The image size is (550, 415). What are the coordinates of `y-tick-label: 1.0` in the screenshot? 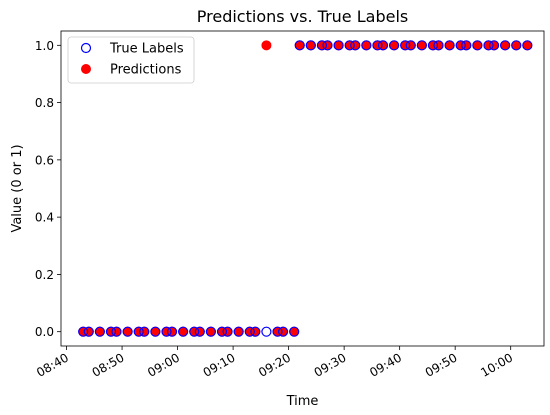 It's located at (44, 46).